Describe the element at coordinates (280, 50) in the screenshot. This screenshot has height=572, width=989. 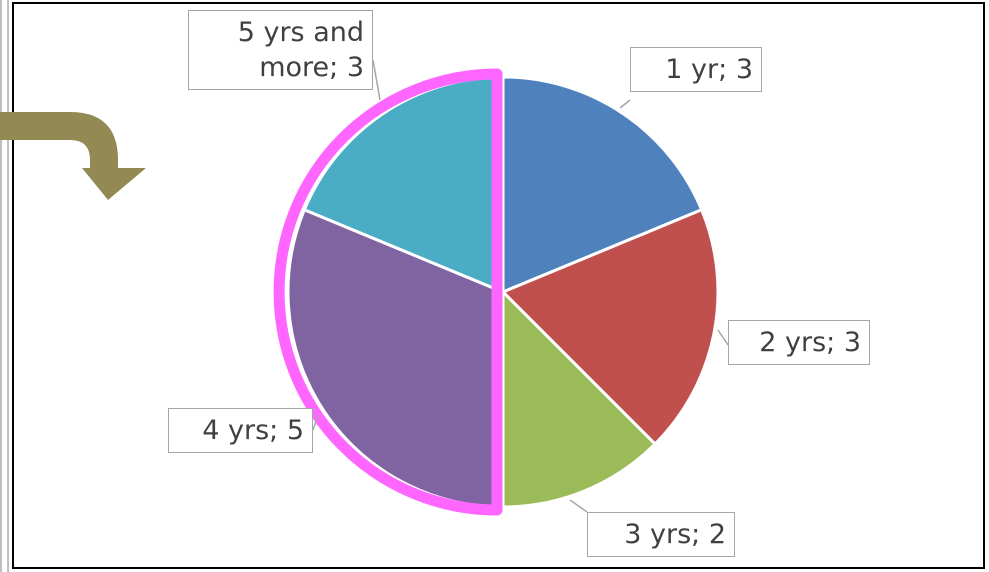
I see `data-label: 5 yrs and more; 3` at that location.